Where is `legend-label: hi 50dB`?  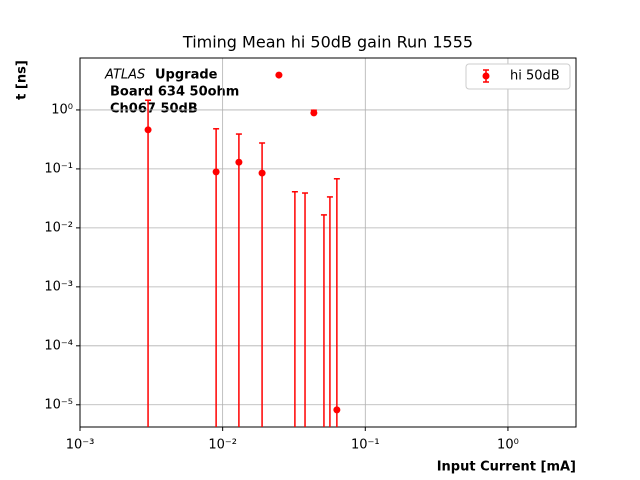 legend-label: hi 50dB is located at coordinates (535, 76).